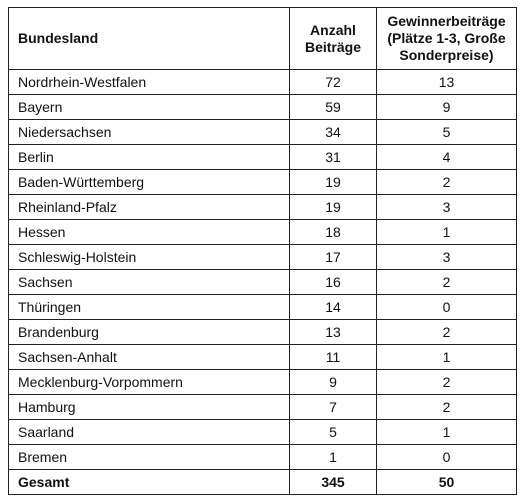  I want to click on cell-state: Thüringen, so click(149, 307).